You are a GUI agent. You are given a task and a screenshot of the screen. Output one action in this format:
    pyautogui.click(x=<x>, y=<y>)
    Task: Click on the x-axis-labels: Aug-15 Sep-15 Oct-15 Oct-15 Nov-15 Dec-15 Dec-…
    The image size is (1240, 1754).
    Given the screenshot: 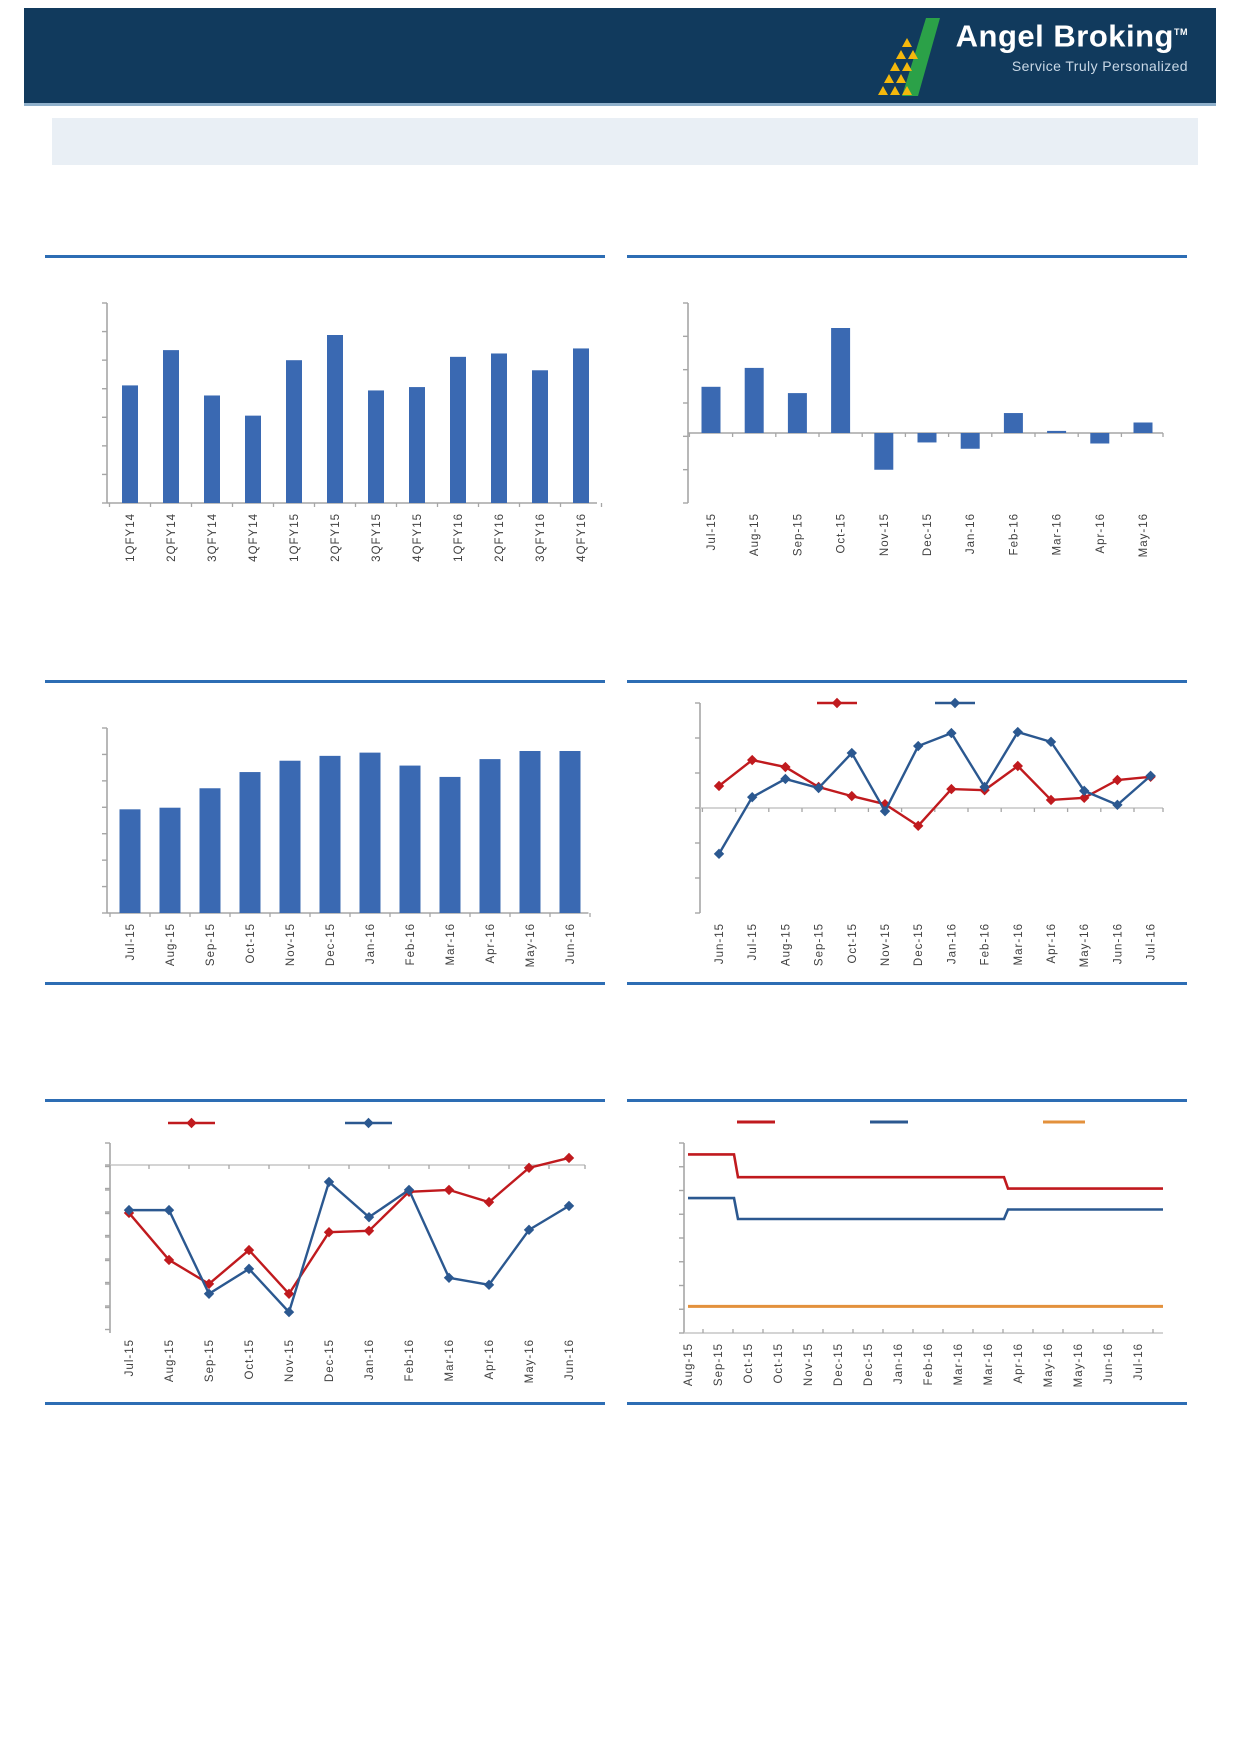 What is the action you would take?
    pyautogui.click(x=914, y=1365)
    